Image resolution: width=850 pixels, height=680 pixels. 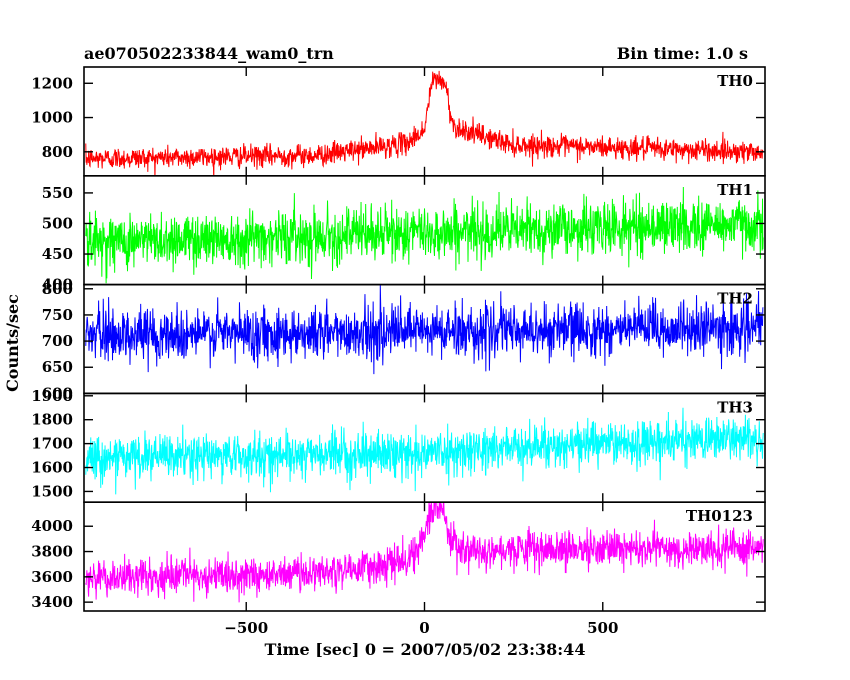 I want to click on panel-label: TH2, so click(x=735, y=299).